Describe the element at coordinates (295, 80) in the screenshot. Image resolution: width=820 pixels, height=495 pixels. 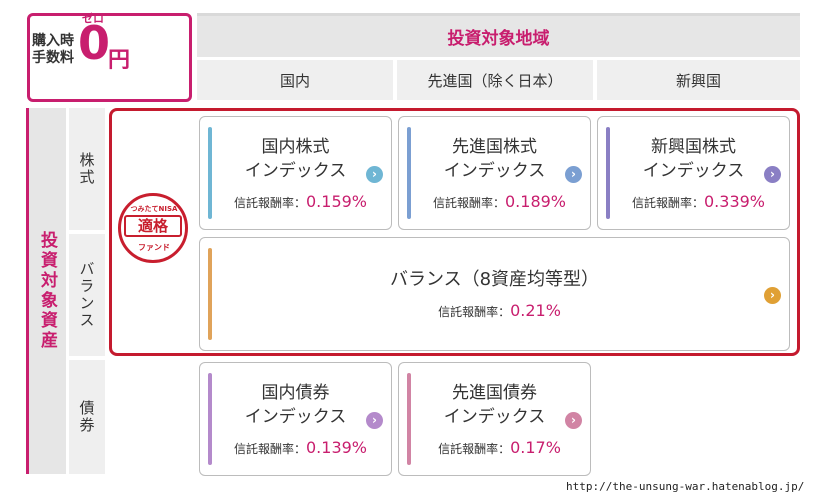
I see `region-domestic: 国内` at that location.